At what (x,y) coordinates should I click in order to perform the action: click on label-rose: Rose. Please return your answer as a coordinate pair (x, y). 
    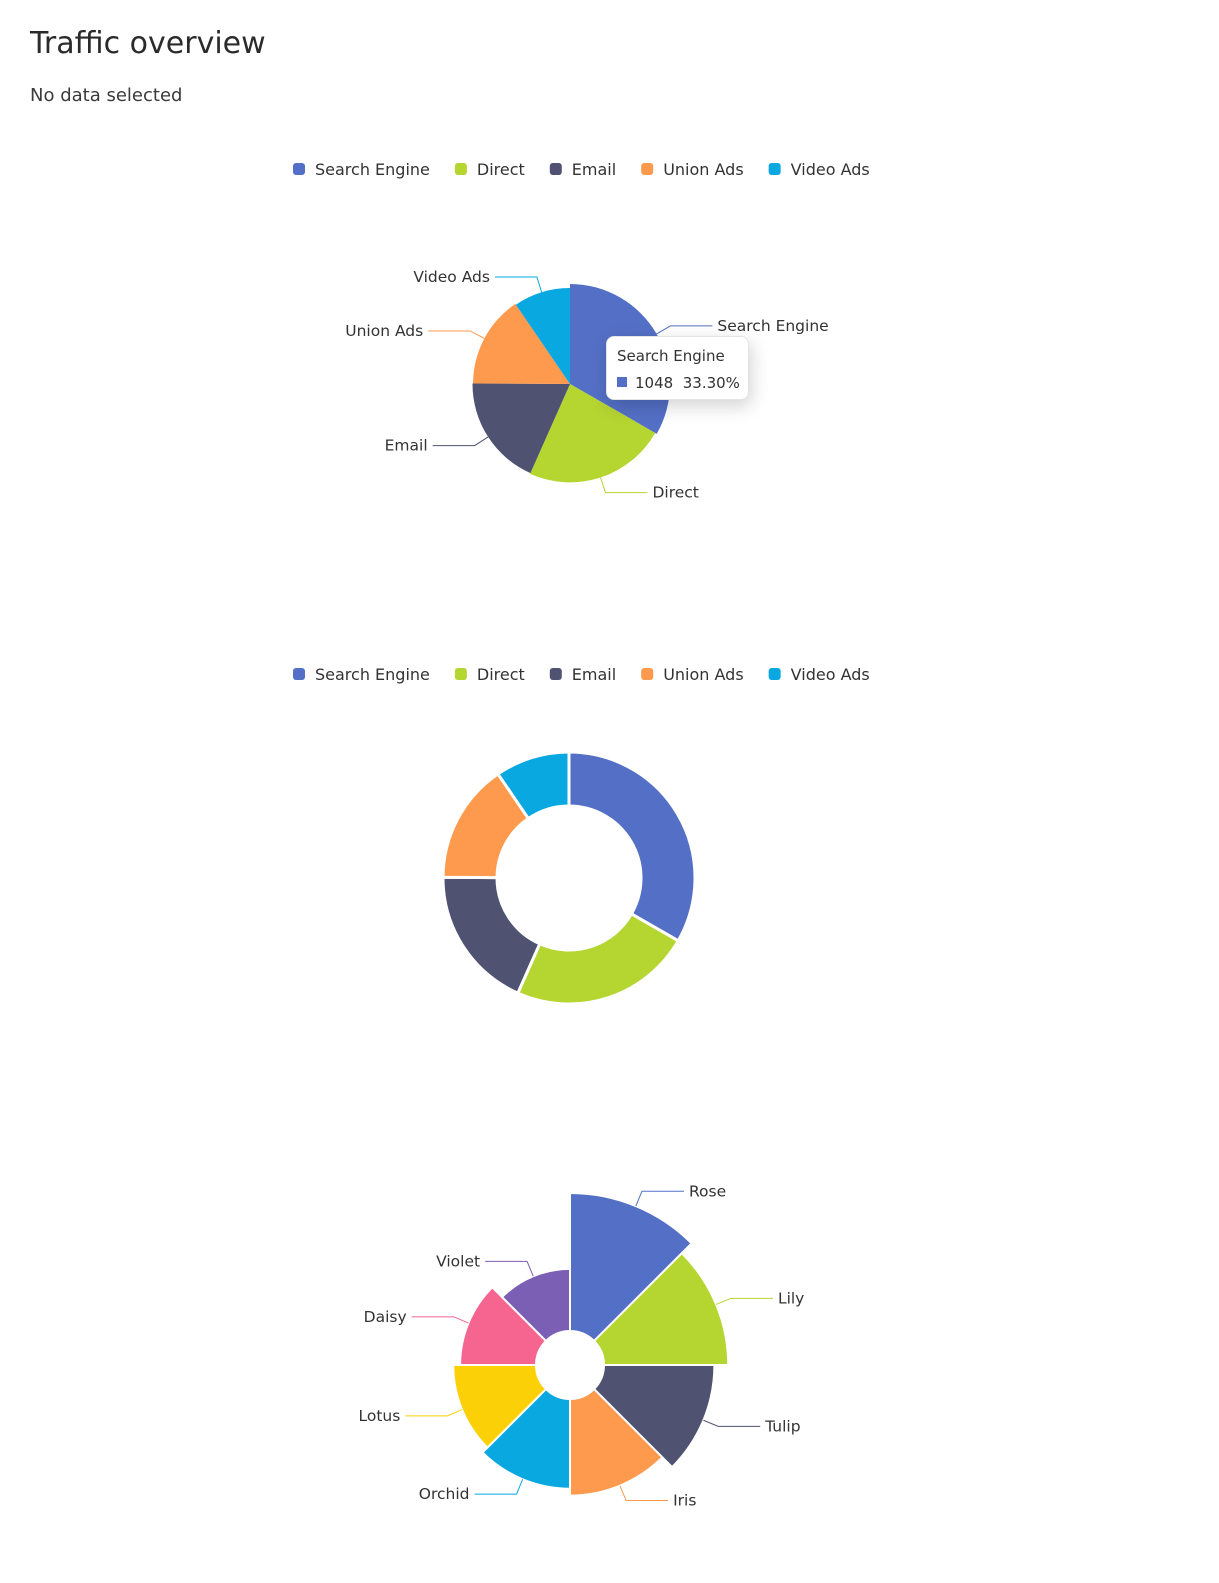
    Looking at the image, I should click on (707, 1191).